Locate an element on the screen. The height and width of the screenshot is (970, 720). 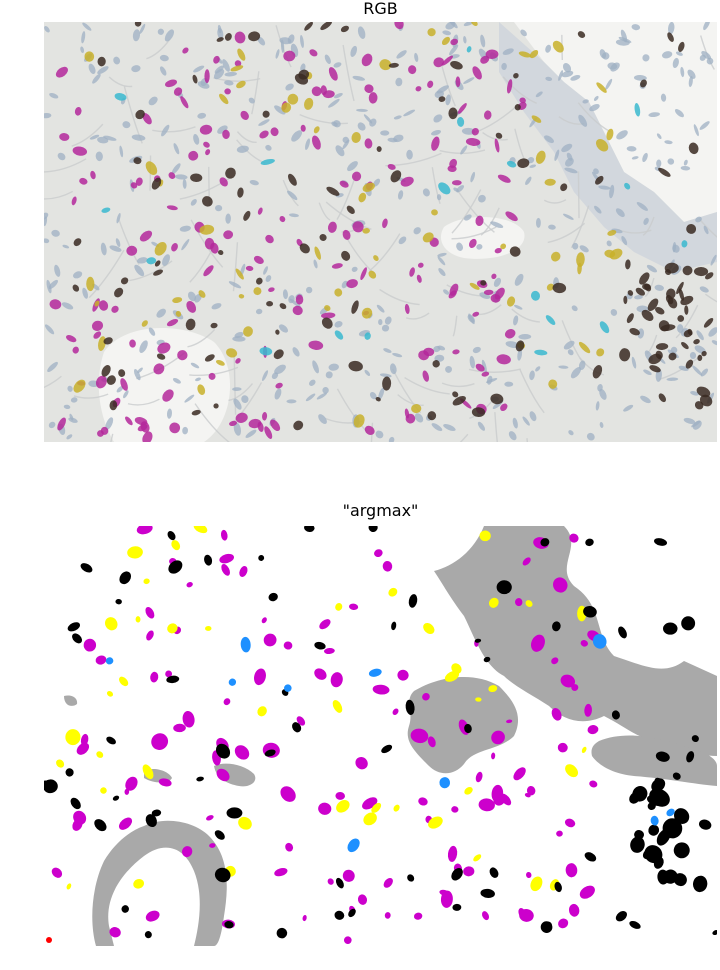
cyan-stained-cell is located at coordinates (550, 320).